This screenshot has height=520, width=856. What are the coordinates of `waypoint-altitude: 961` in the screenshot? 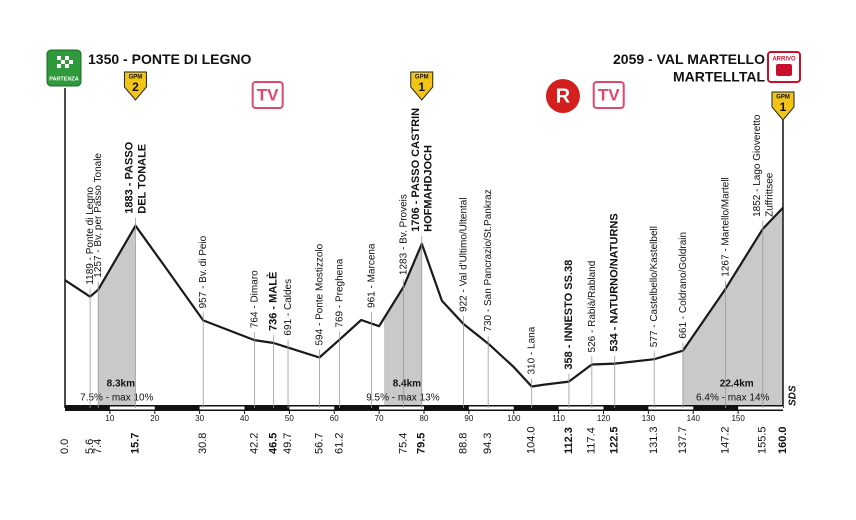 It's located at (371, 299).